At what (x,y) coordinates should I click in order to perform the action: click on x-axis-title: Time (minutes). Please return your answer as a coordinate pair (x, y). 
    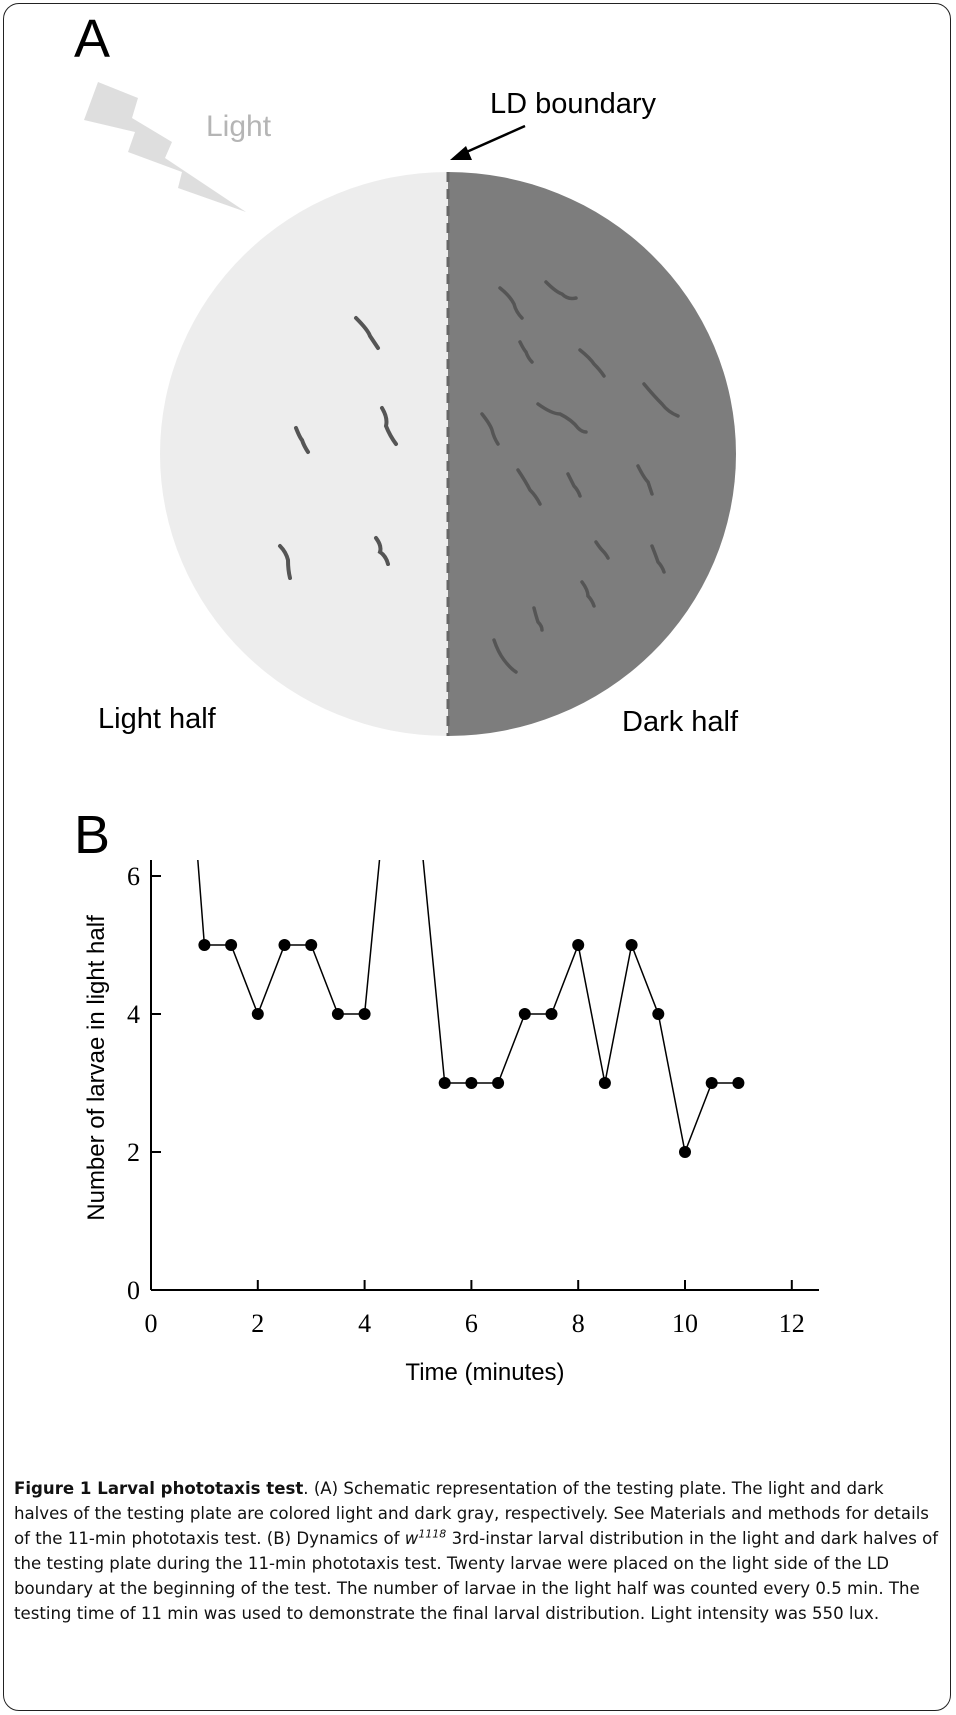
    Looking at the image, I should click on (484, 1372).